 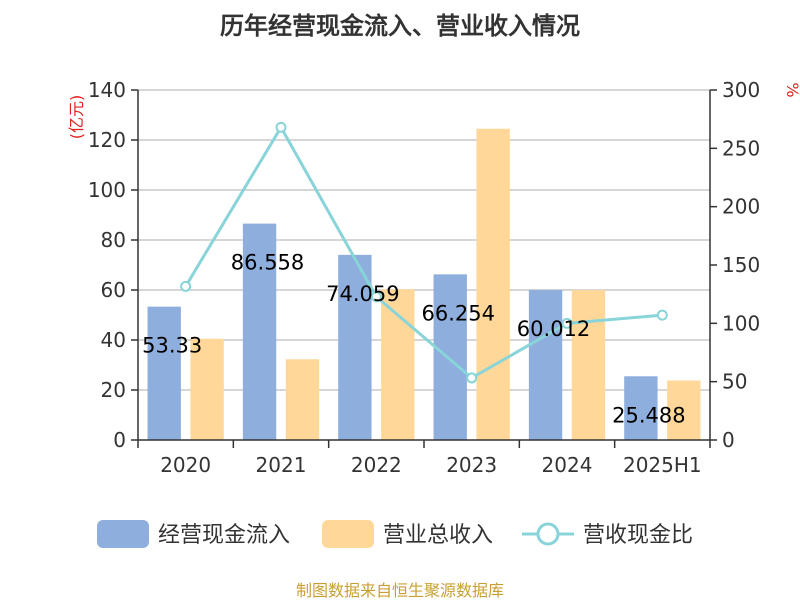 What do you see at coordinates (741, 207) in the screenshot?
I see `right-tick-label: 200` at bounding box center [741, 207].